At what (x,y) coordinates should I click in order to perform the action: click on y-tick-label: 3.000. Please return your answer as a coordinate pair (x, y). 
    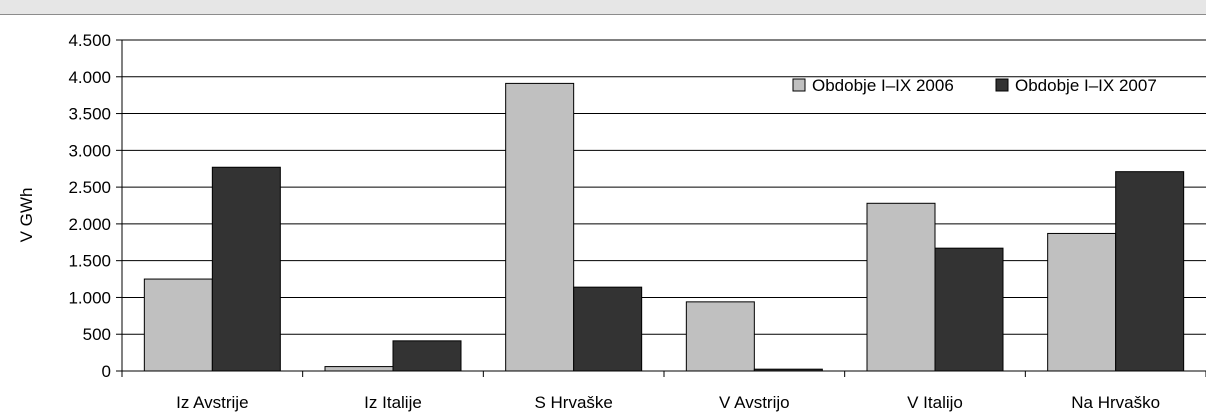
    Looking at the image, I should click on (89, 150).